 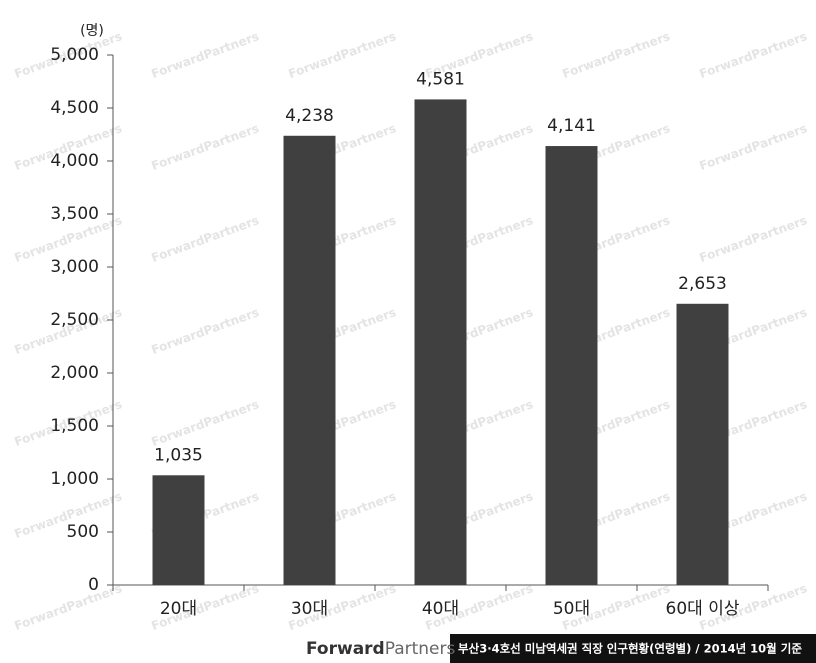 I want to click on y-tick-label: 3,000, so click(x=74, y=267).